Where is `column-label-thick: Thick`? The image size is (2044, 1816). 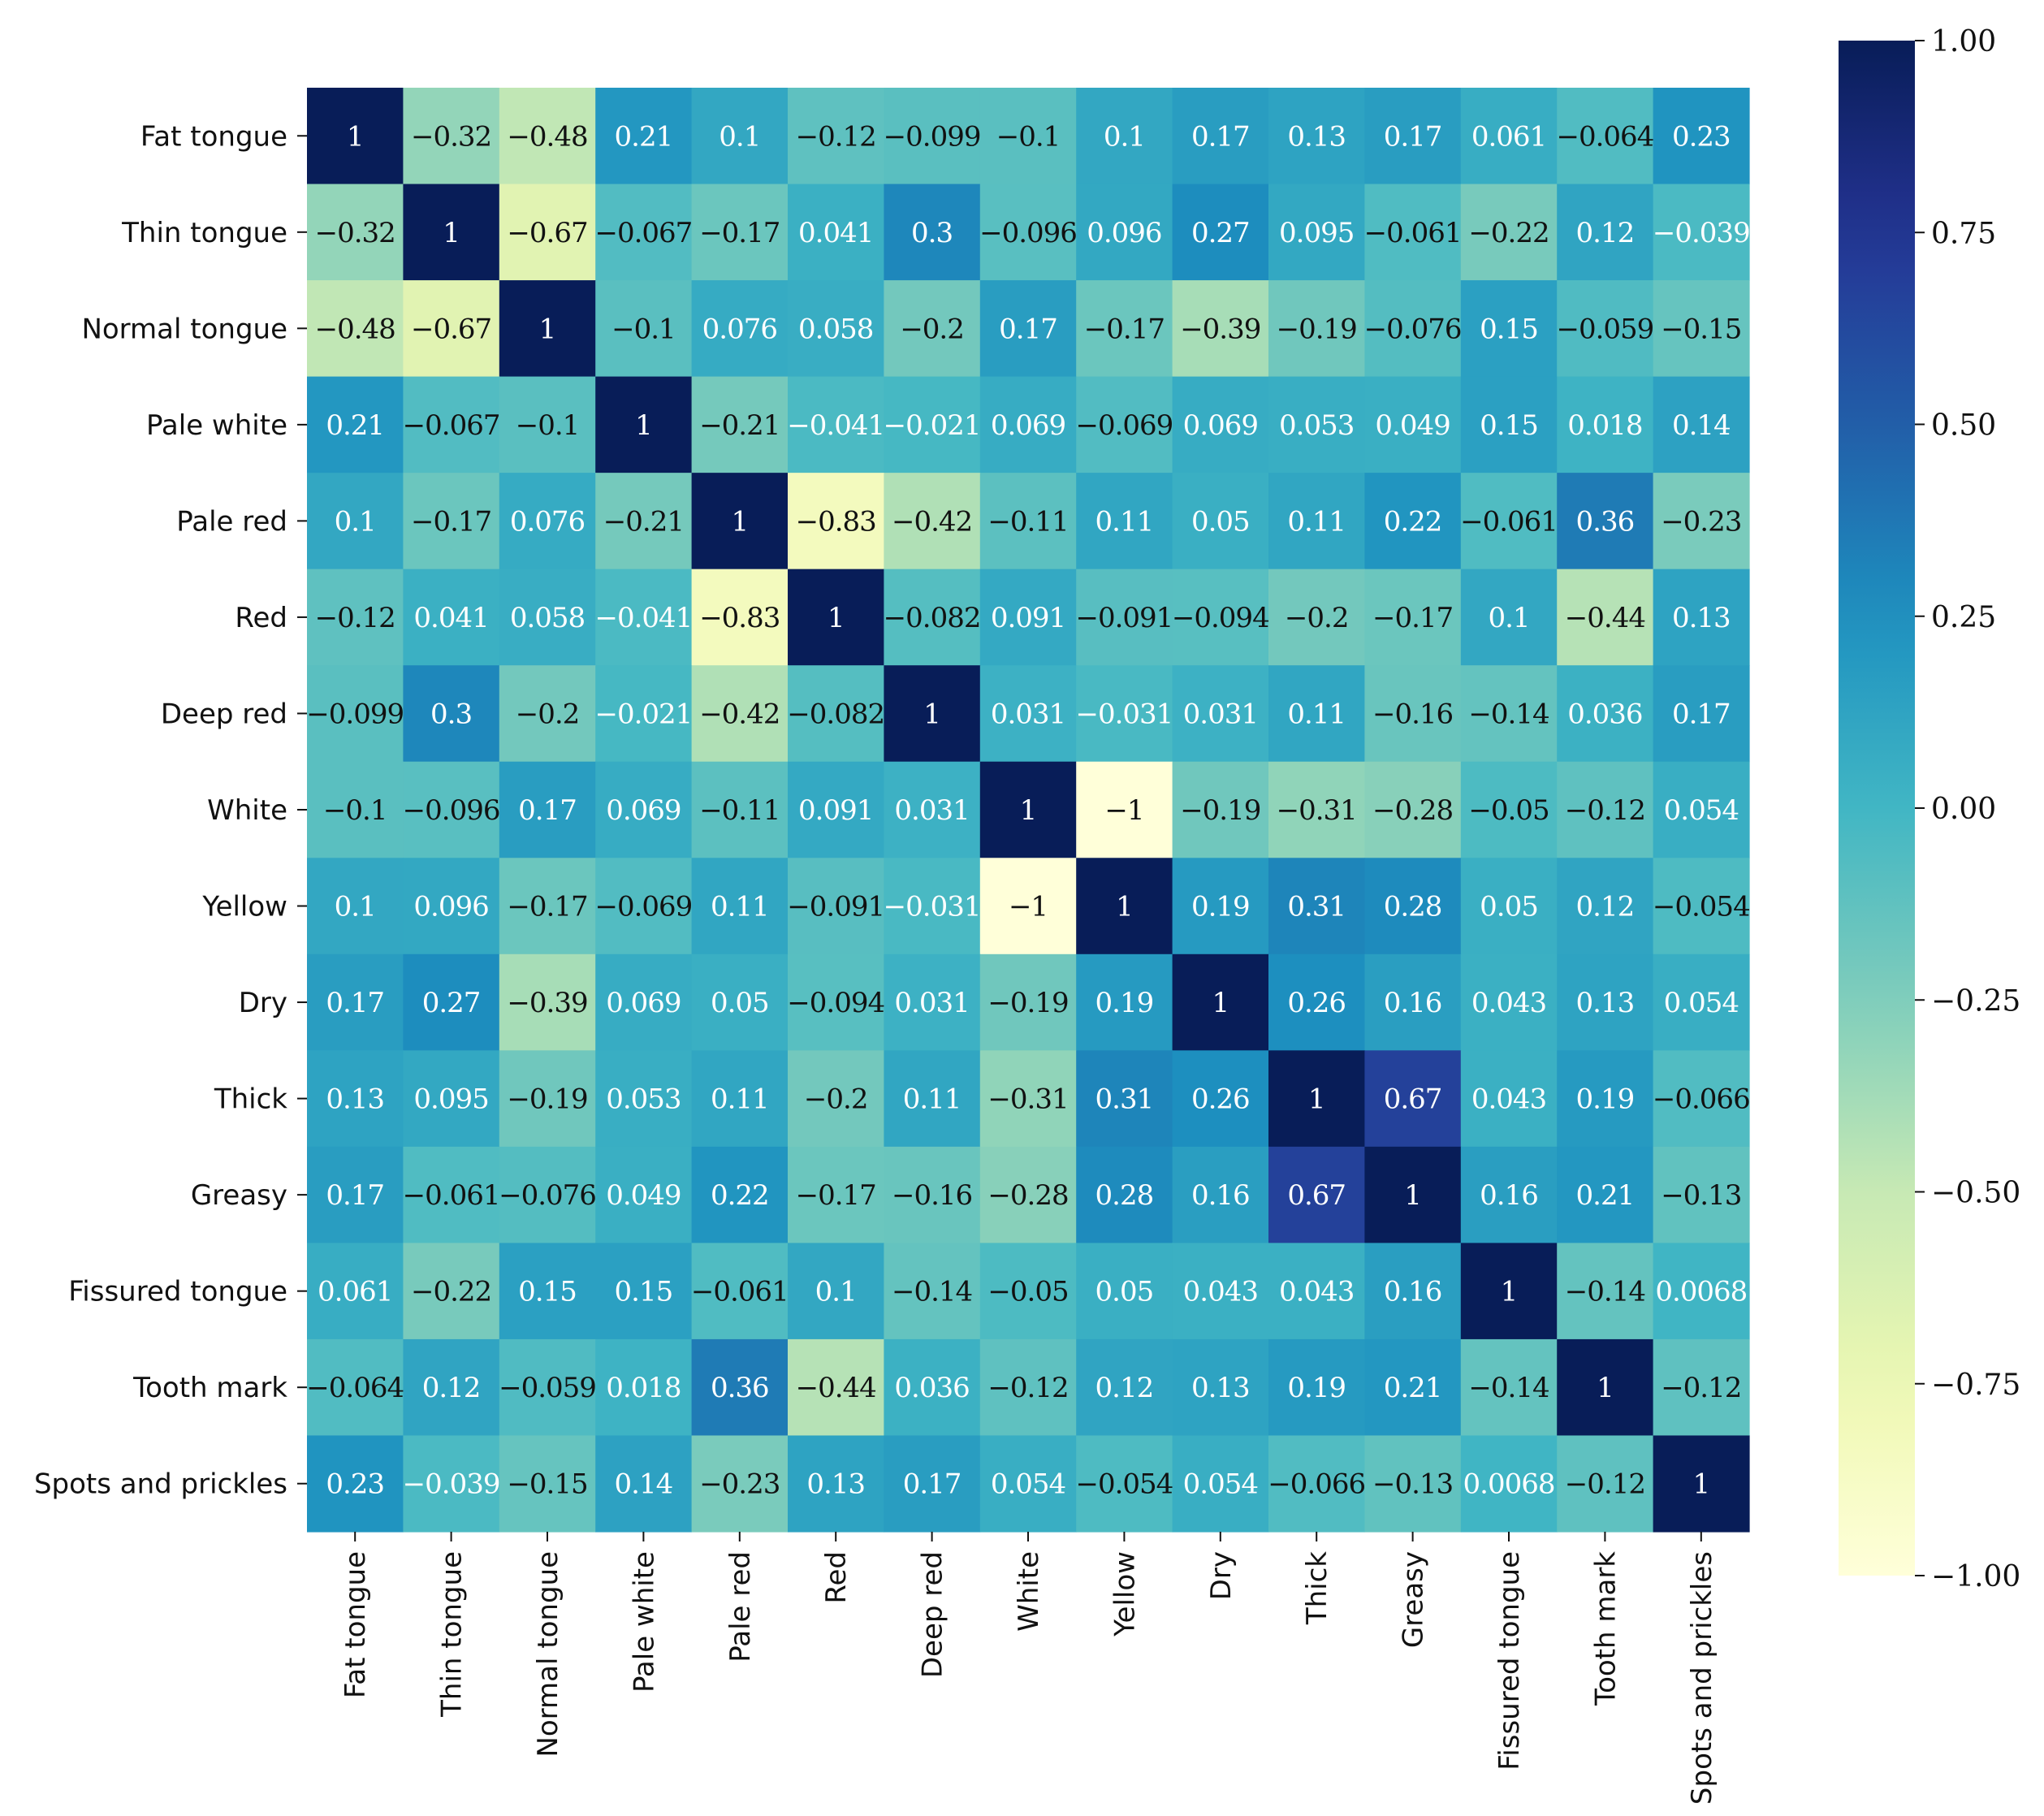 column-label-thick: Thick is located at coordinates (1317, 1588).